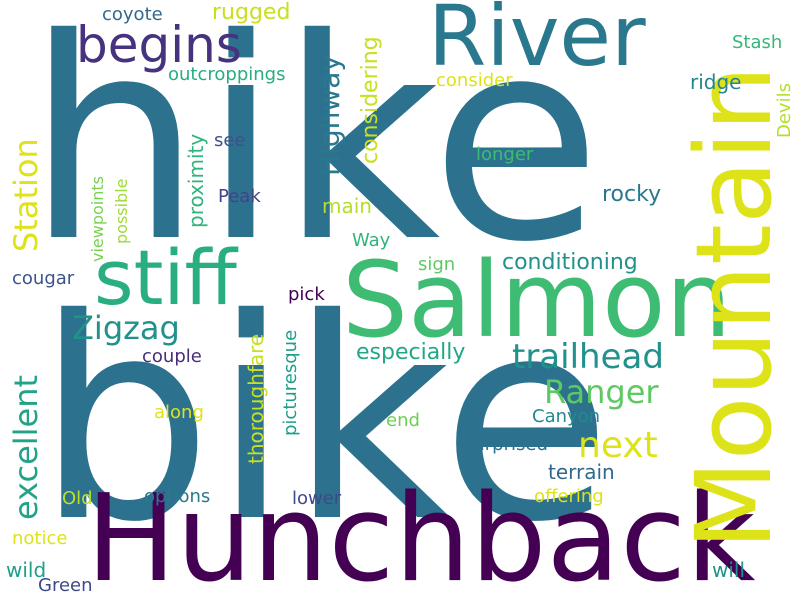 The width and height of the screenshot is (800, 600). I want to click on word-canyon: Canyon, so click(566, 416).